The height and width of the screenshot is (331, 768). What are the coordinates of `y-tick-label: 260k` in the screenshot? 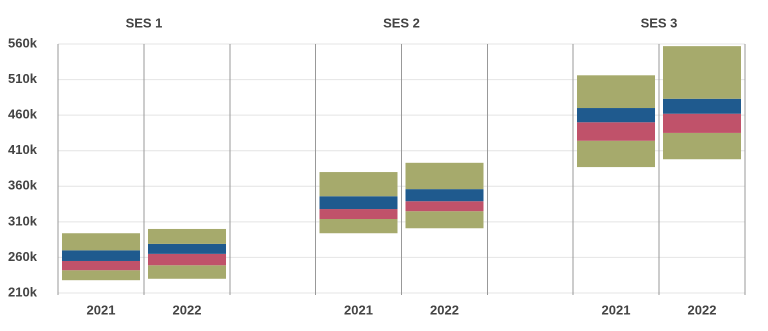 It's located at (23, 256).